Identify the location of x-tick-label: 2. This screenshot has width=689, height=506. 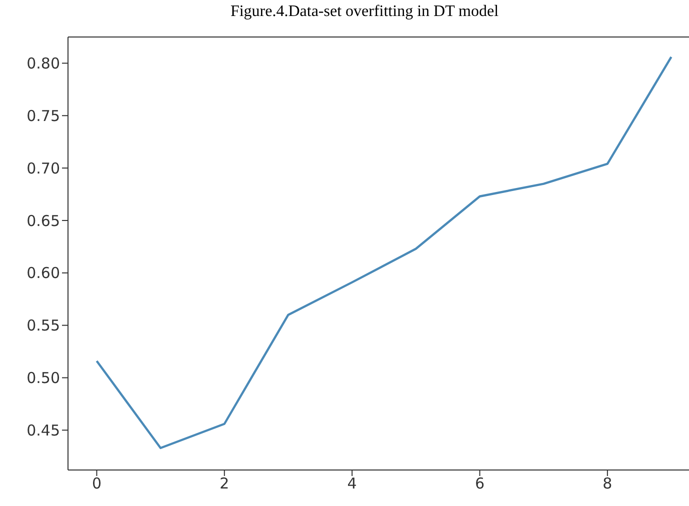
(225, 483).